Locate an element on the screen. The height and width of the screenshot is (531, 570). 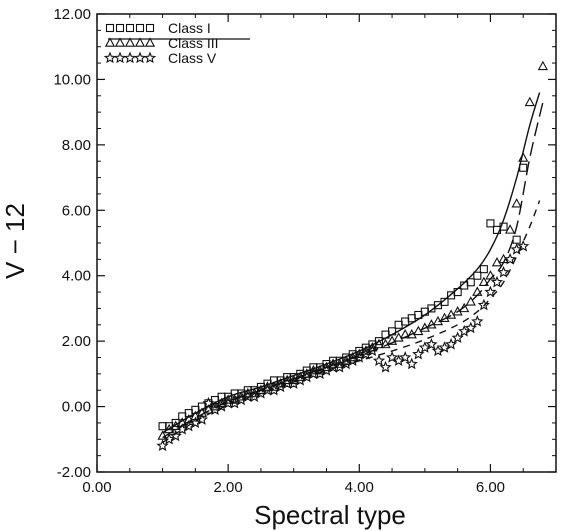
y-tick-label: -2.00 is located at coordinates (74, 472).